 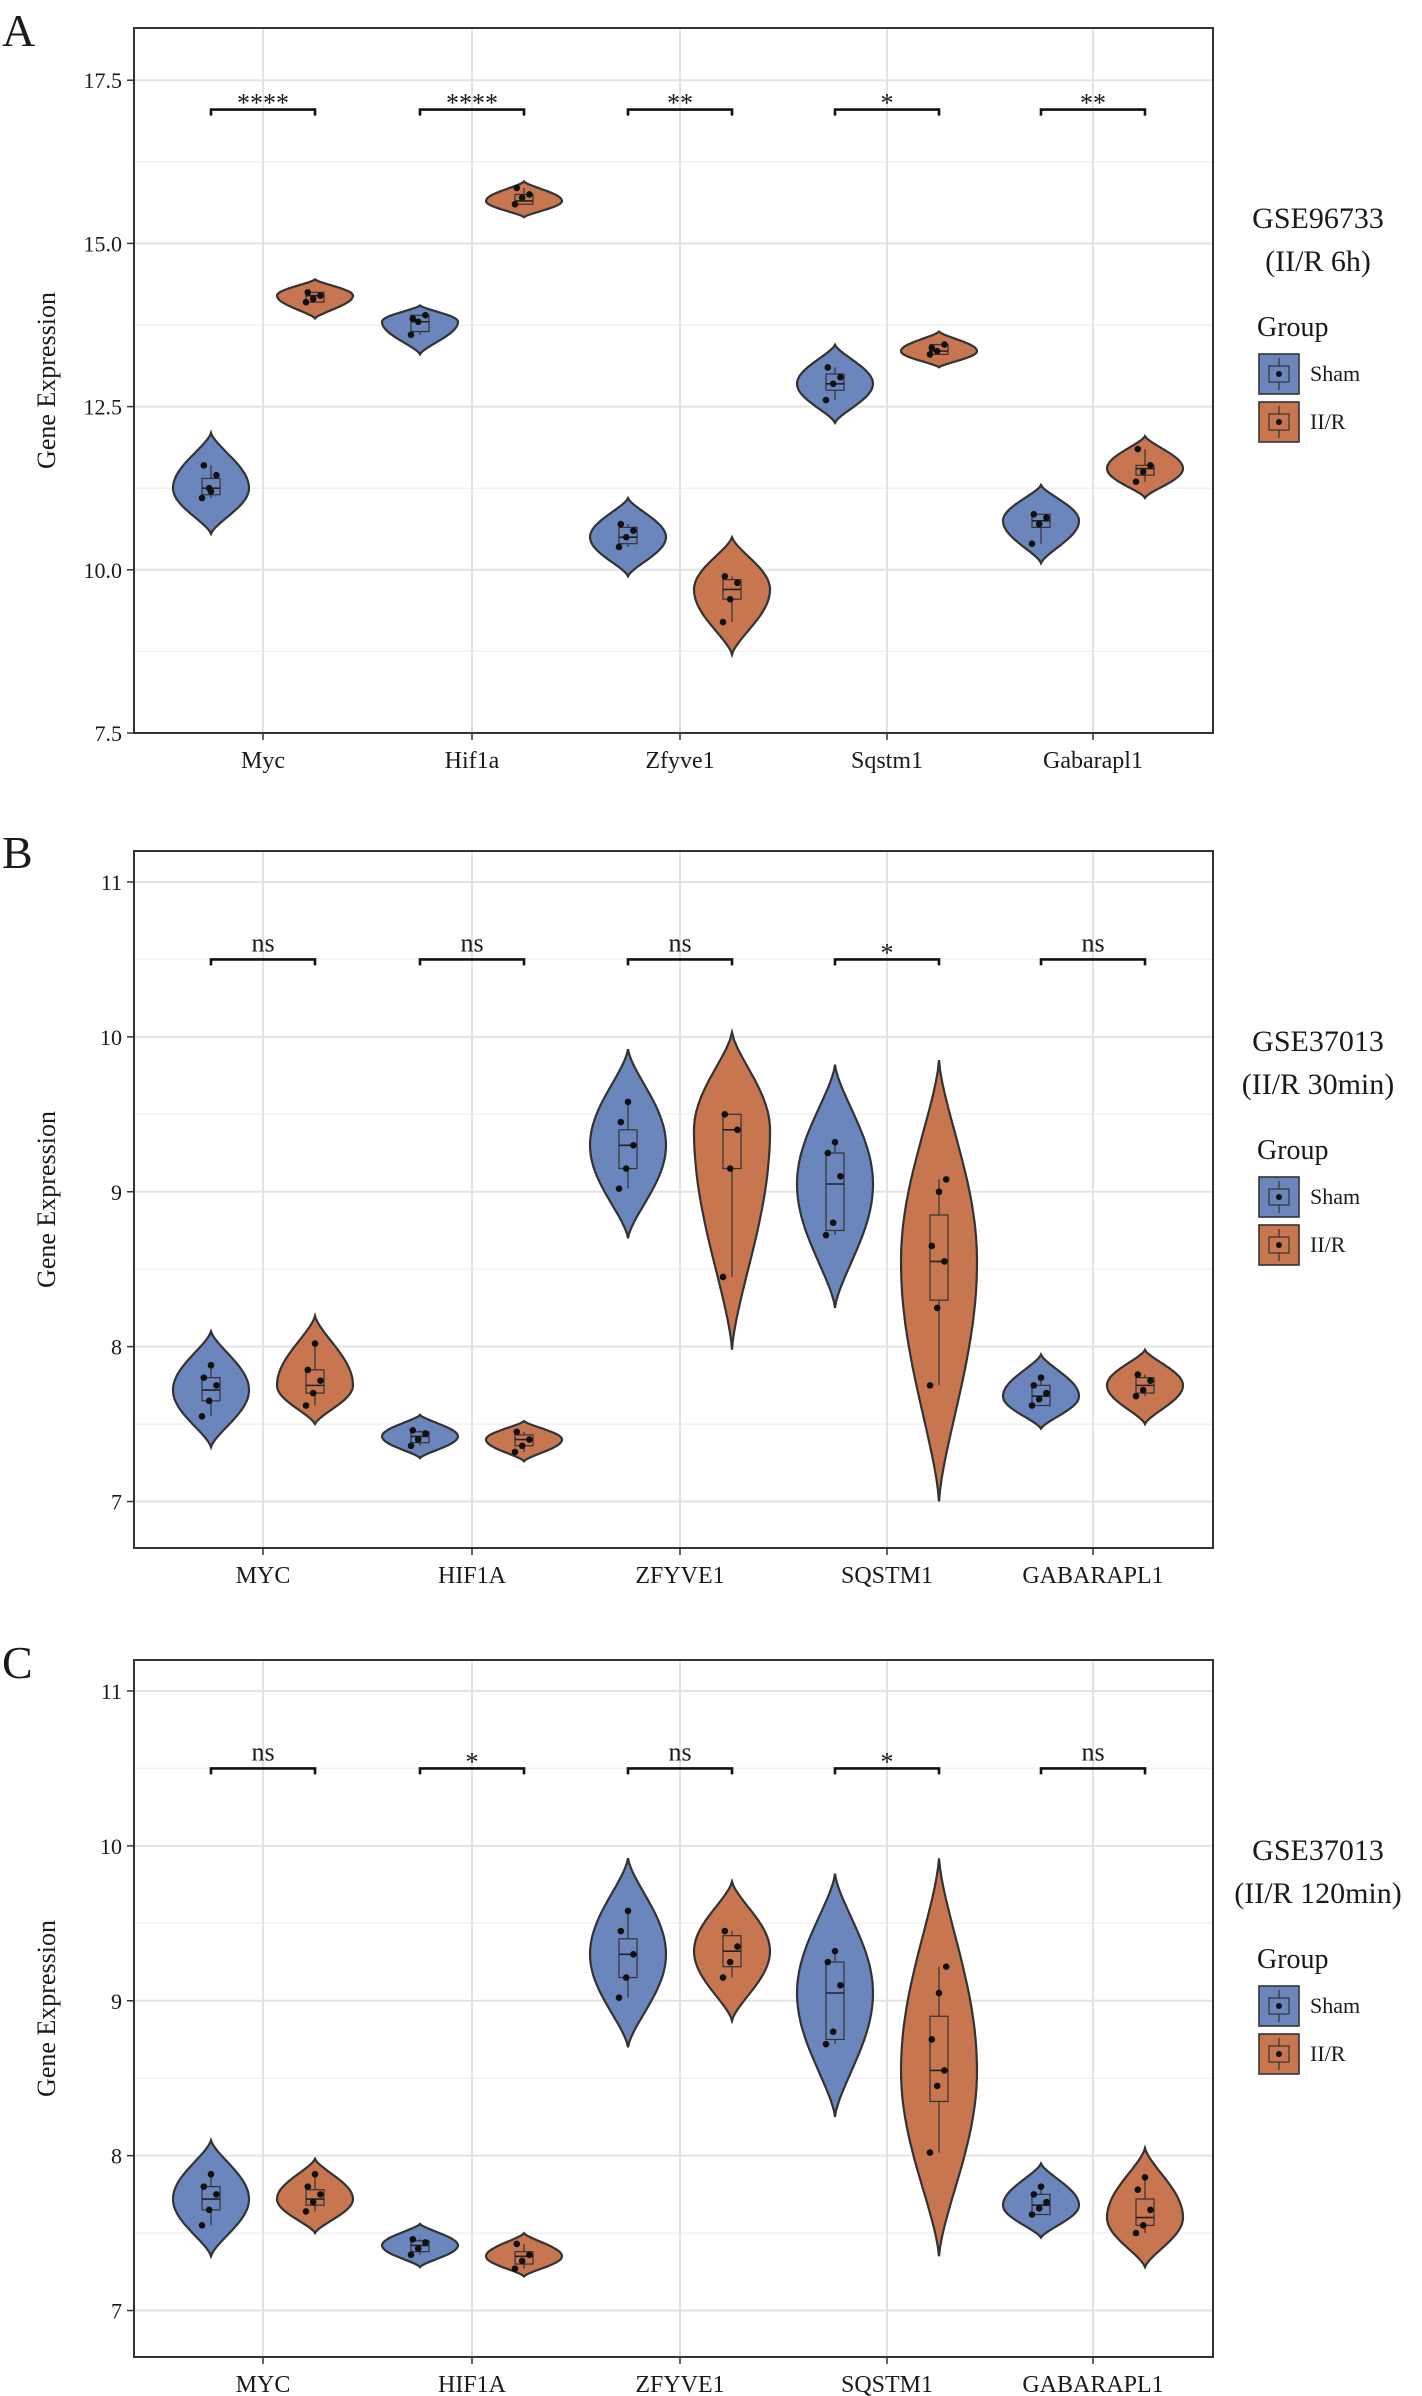 I want to click on box, so click(x=628, y=1149).